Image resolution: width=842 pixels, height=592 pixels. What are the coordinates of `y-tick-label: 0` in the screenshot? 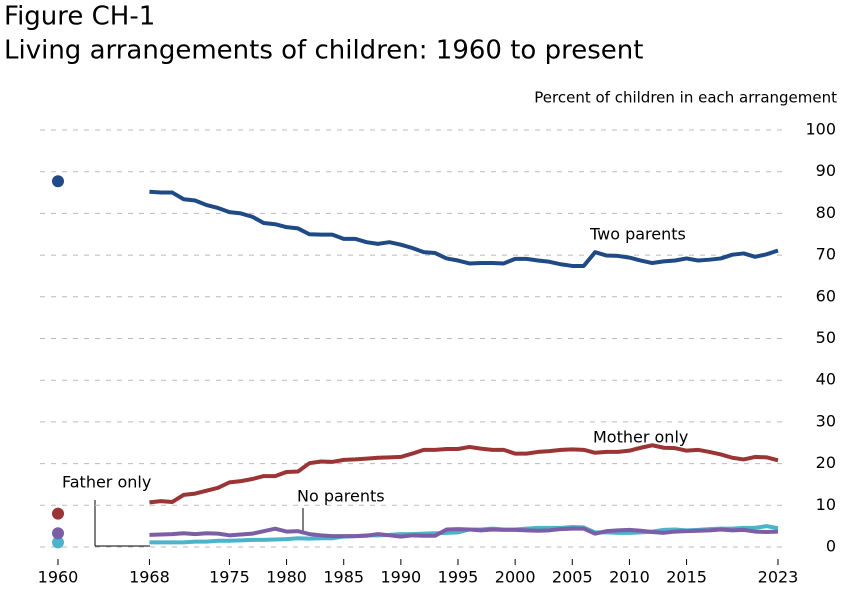 It's located at (831, 546).